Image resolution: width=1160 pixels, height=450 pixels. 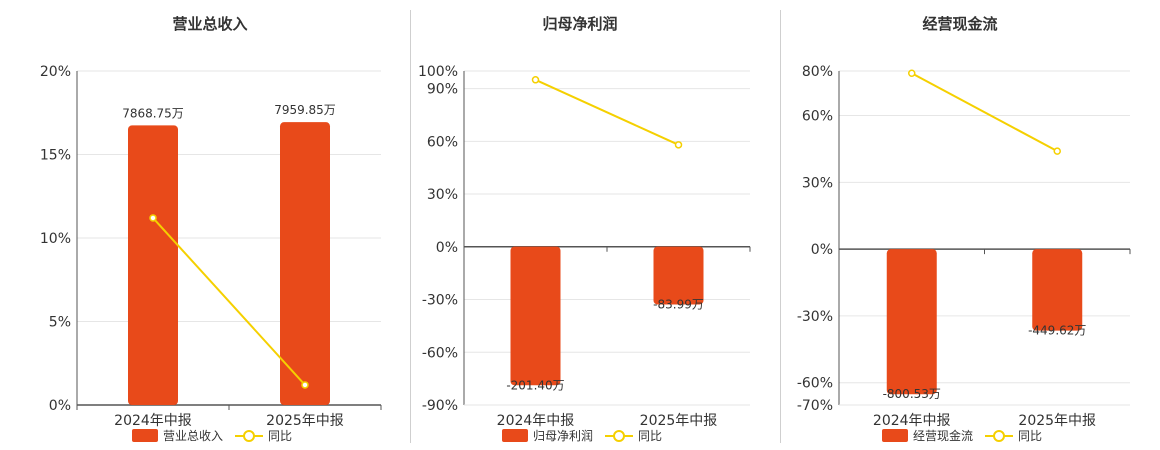 I want to click on y-tick-label: 10%, so click(x=55, y=239).